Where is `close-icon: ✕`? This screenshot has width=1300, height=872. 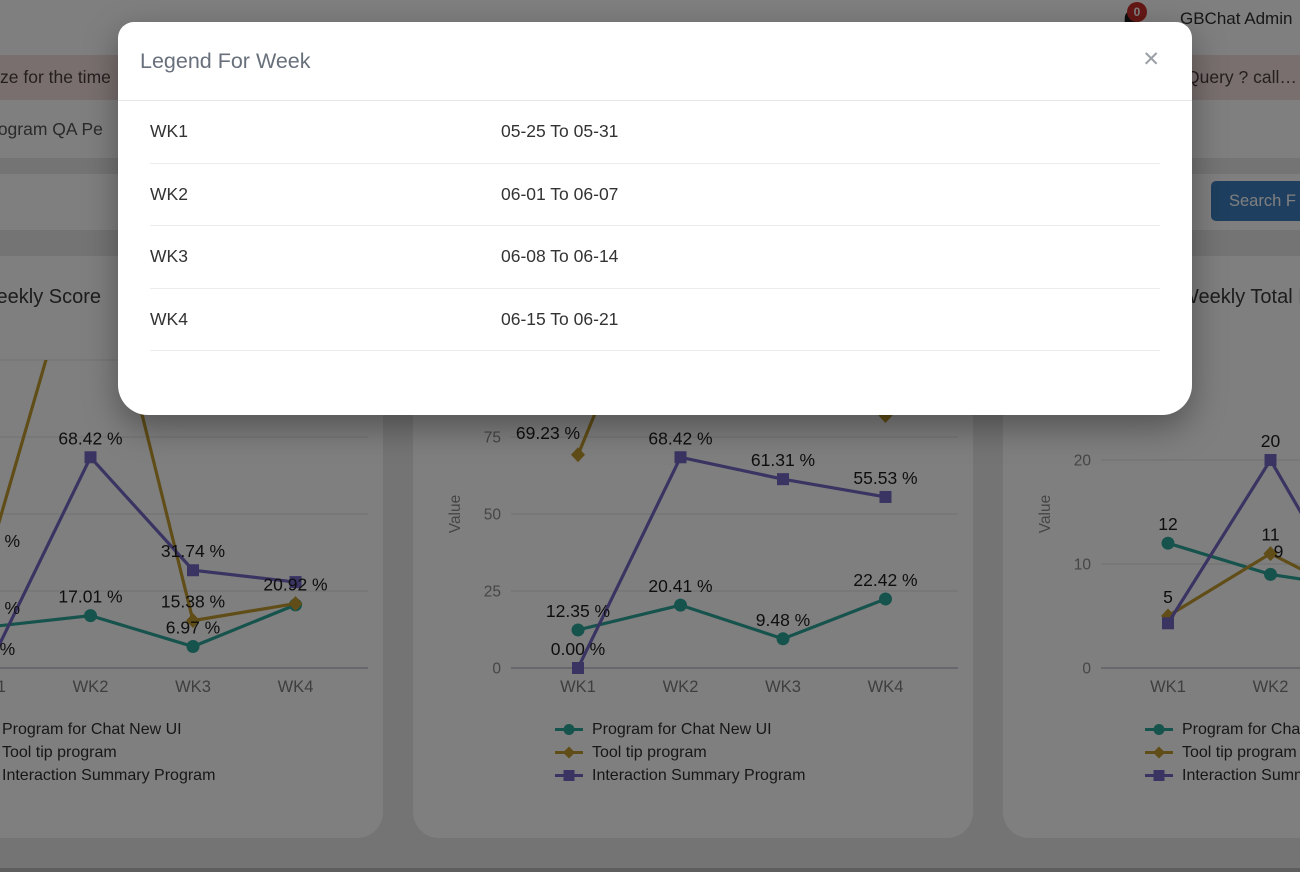 close-icon: ✕ is located at coordinates (1151, 59).